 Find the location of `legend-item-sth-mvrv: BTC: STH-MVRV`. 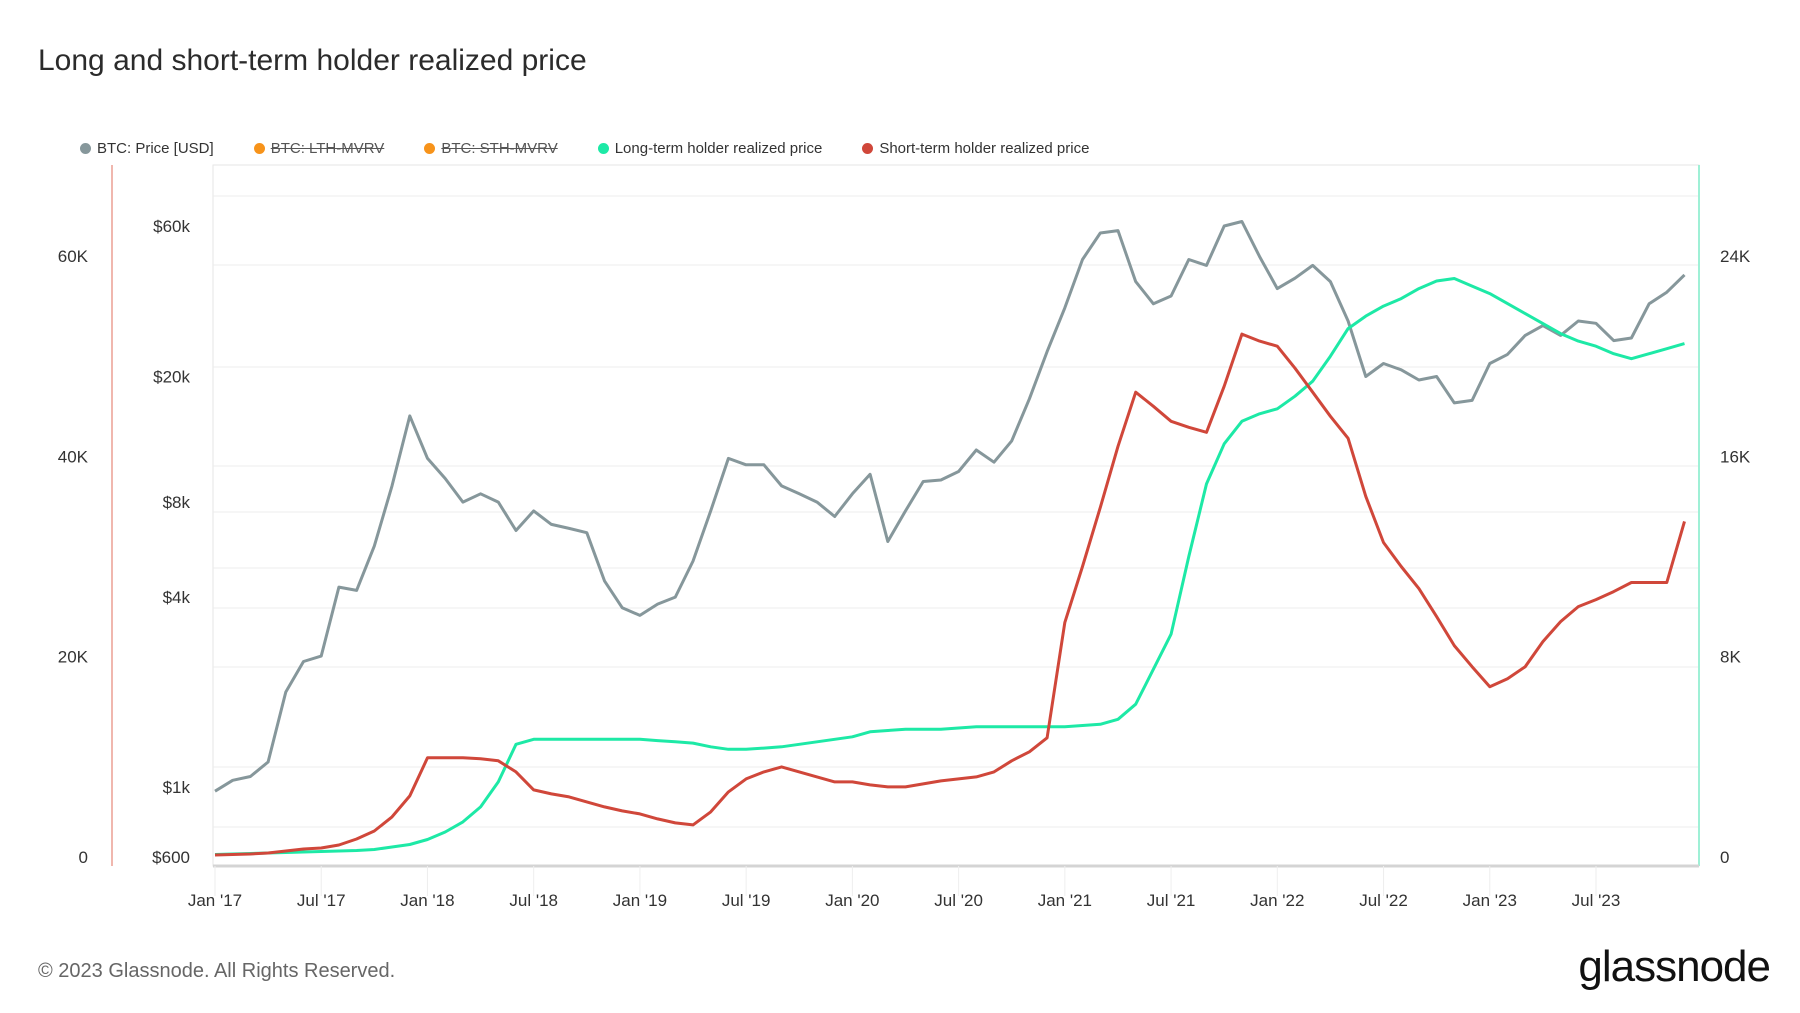

legend-item-sth-mvrv: BTC: STH-MVRV is located at coordinates (491, 148).